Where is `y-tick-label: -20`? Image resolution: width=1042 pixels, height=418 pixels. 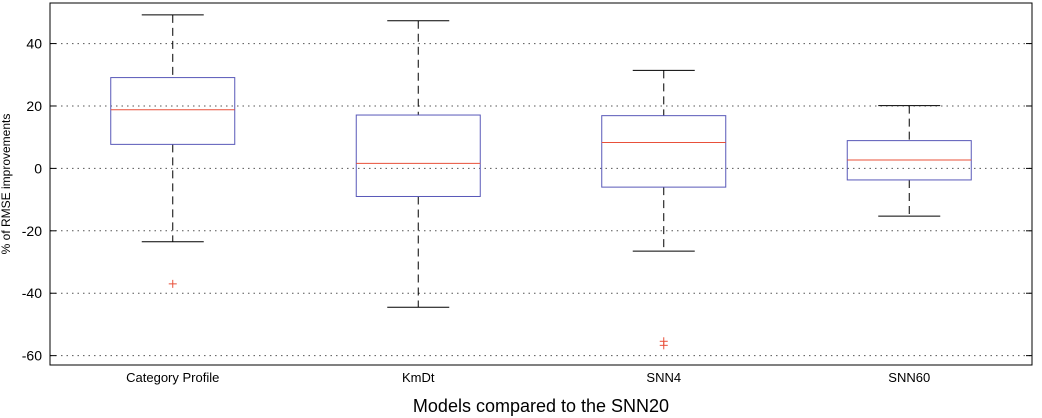
y-tick-label: -20 is located at coordinates (32, 231).